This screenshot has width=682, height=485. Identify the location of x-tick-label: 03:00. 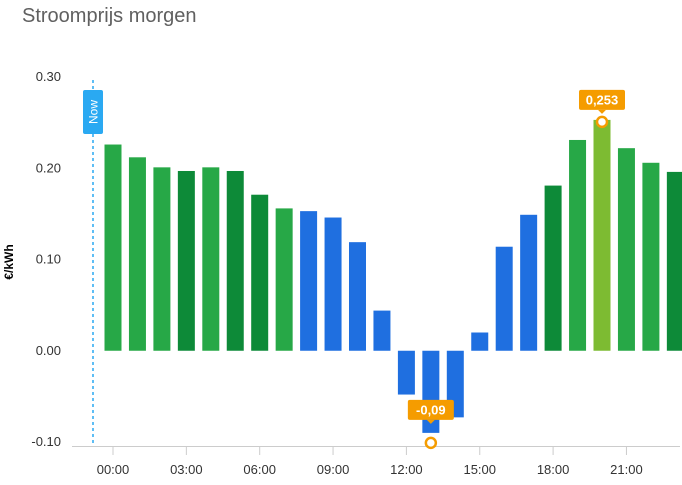
(186, 469).